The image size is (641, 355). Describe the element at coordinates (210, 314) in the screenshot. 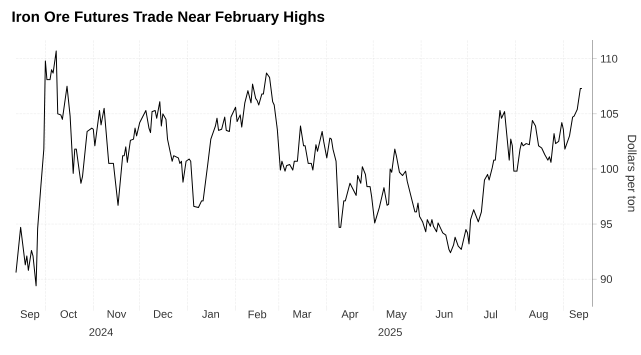

I see `x-tick-label: Jan` at that location.